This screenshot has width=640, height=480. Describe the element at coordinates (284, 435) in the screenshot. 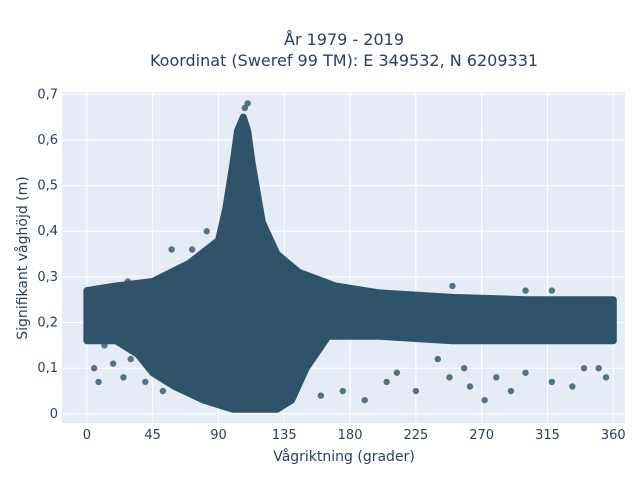

I see `x-tick-label: 135` at that location.